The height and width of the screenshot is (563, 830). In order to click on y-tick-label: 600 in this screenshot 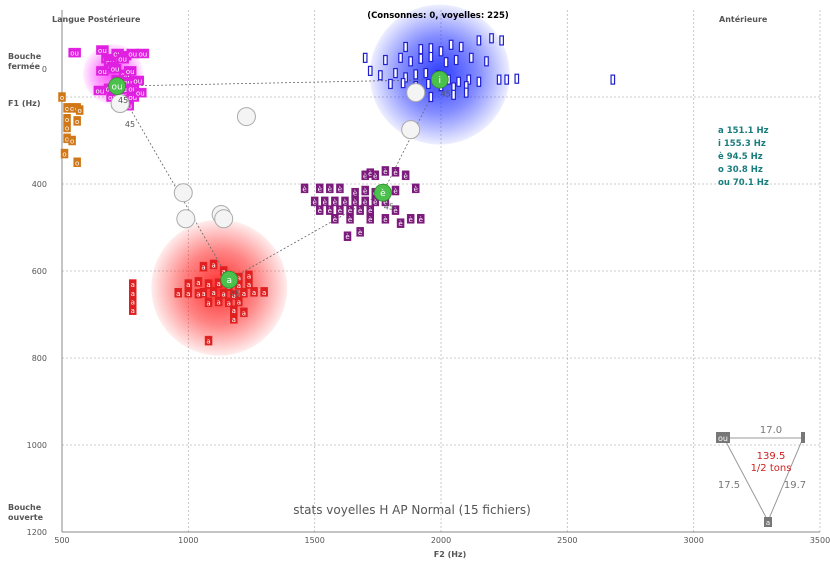, I will do `click(39, 271)`.